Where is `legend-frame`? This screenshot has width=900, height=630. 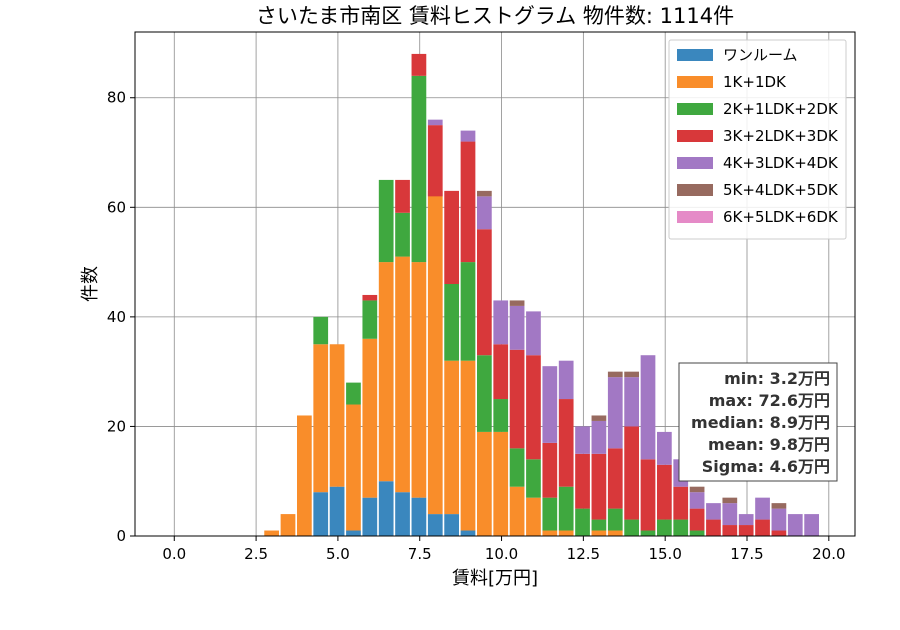 legend-frame is located at coordinates (757, 139).